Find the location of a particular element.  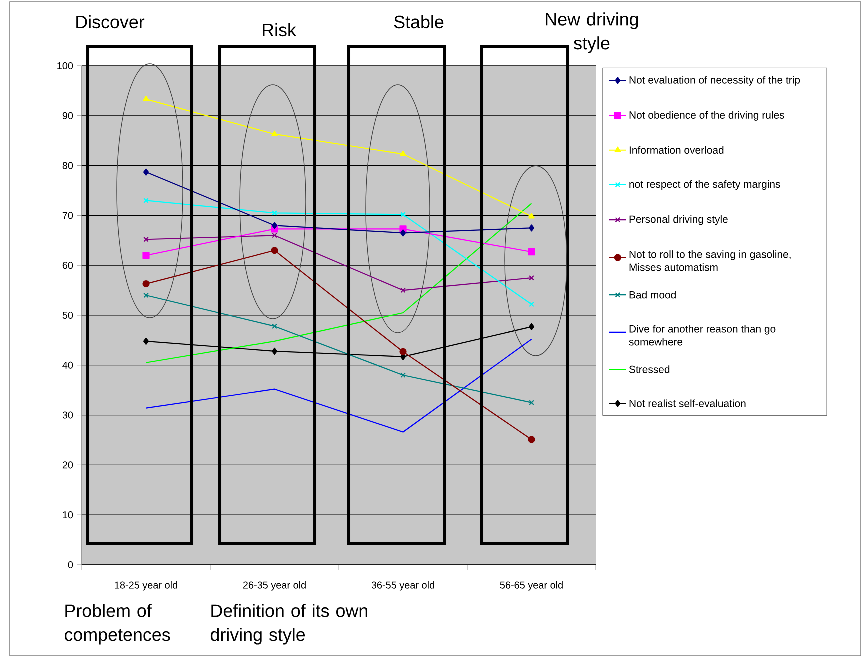

y-tick-label: 40 is located at coordinates (68, 365).